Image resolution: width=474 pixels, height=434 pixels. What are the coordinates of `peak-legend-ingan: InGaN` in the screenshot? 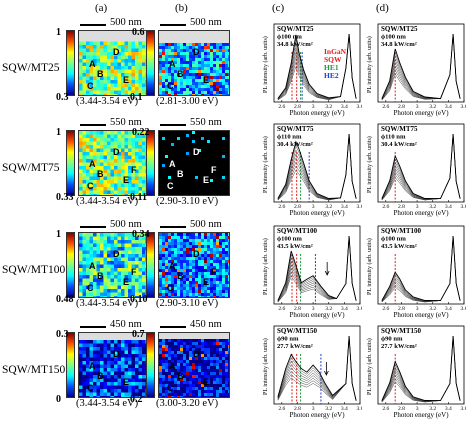 It's located at (335, 51).